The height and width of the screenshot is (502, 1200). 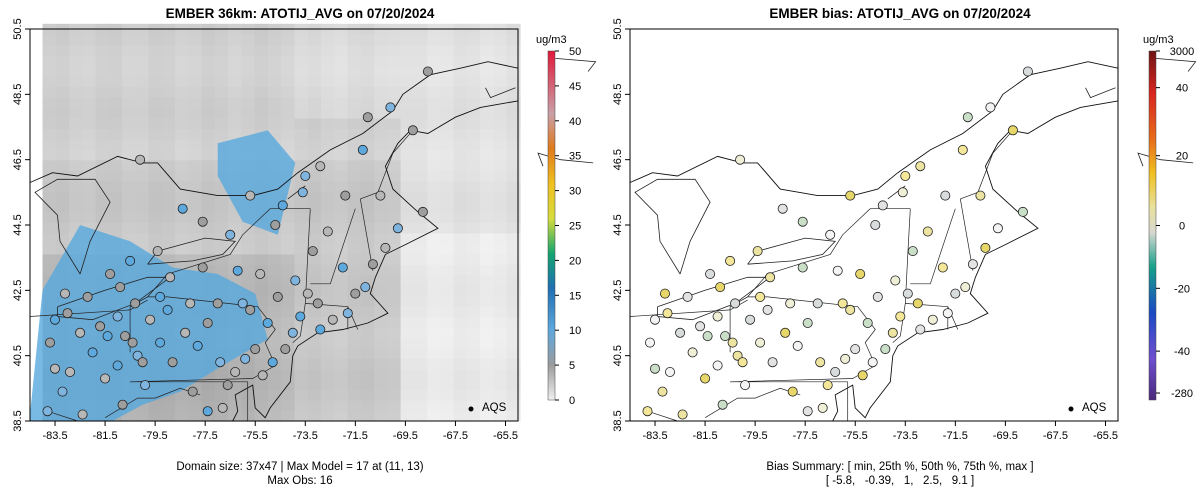 What do you see at coordinates (18, 224) in the screenshot?
I see `concentration-y-tick-label: 44.5` at bounding box center [18, 224].